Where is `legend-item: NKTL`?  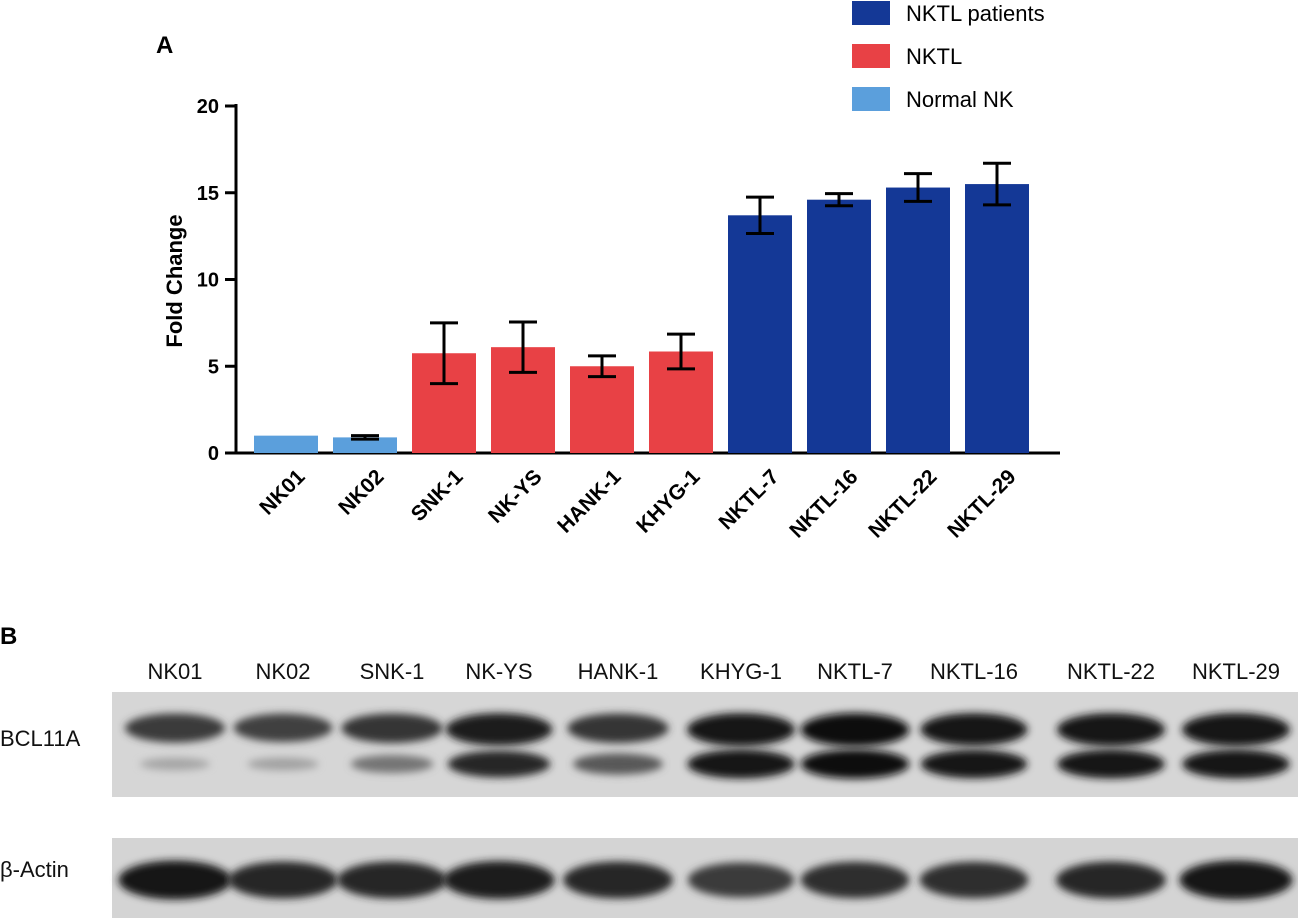 legend-item: NKTL is located at coordinates (907, 56).